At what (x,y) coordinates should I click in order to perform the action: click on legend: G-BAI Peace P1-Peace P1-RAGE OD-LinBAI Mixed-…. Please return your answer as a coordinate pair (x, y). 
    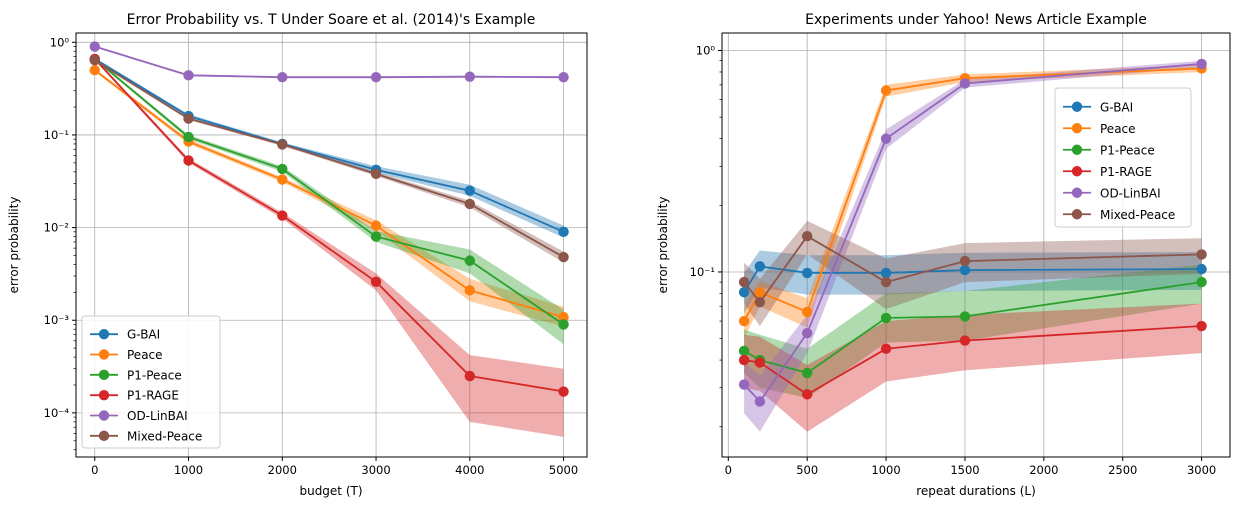
    Looking at the image, I should click on (151, 382).